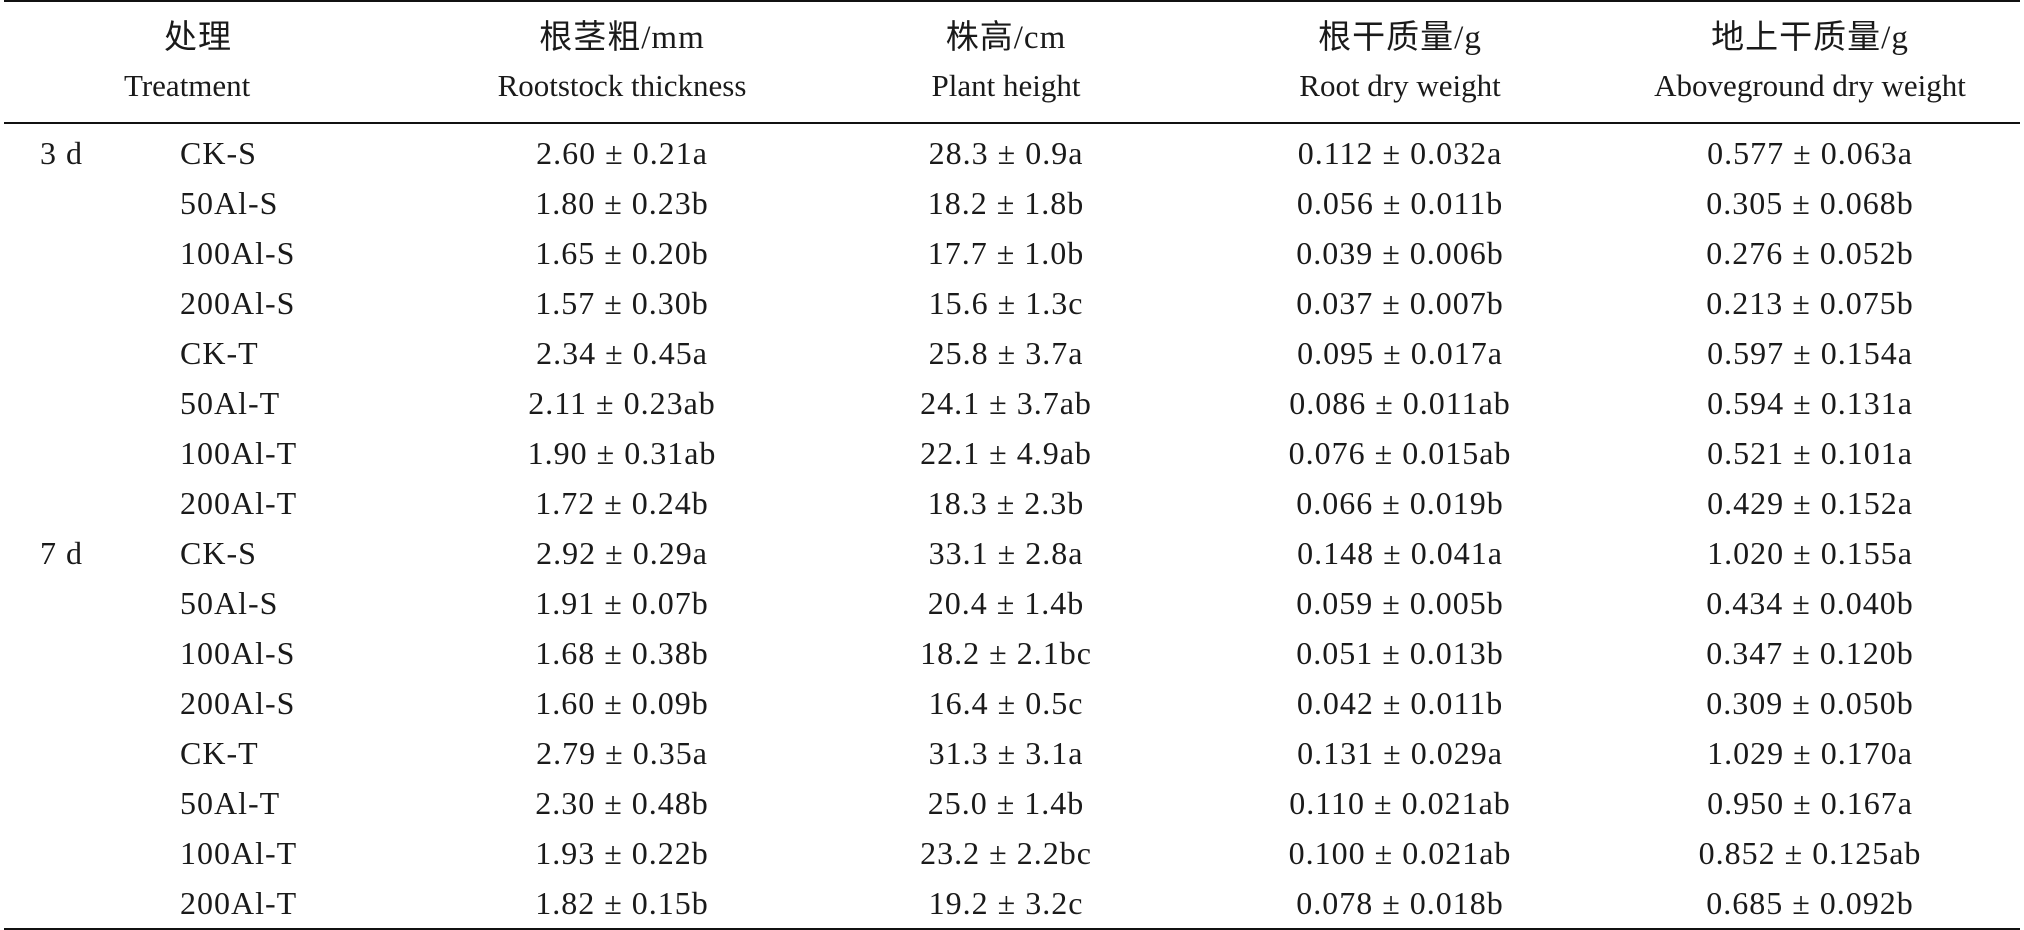  Describe the element at coordinates (1810, 702) in the screenshot. I see `cell-above-dry: 0.309 ± 0.050b` at that location.